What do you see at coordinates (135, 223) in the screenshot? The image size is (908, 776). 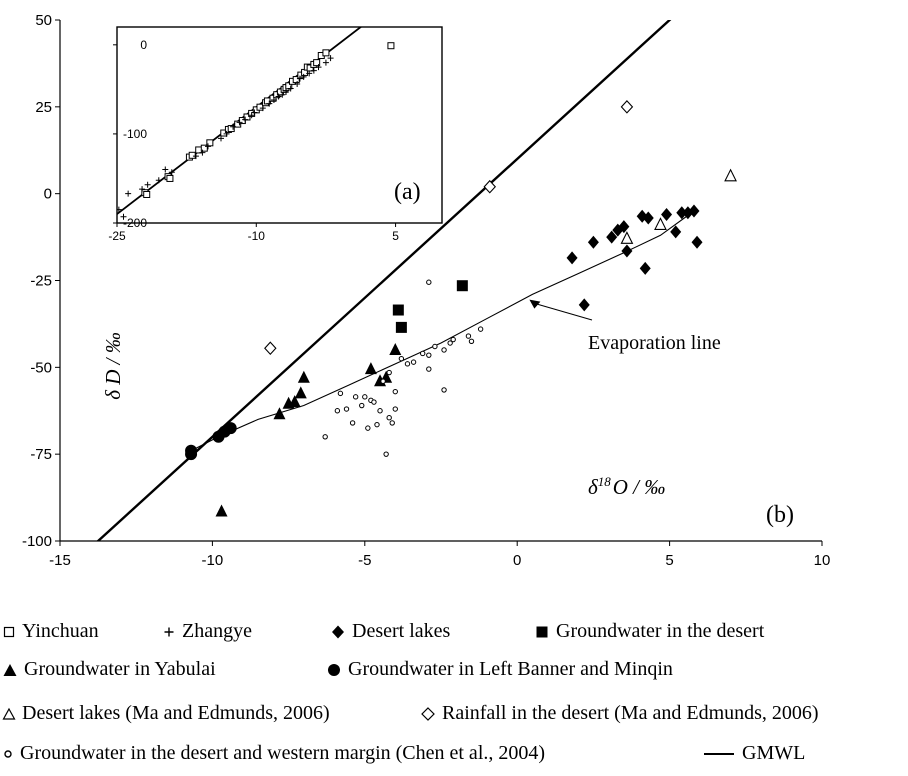 I see `inset-y-tick-label: -200` at bounding box center [135, 223].